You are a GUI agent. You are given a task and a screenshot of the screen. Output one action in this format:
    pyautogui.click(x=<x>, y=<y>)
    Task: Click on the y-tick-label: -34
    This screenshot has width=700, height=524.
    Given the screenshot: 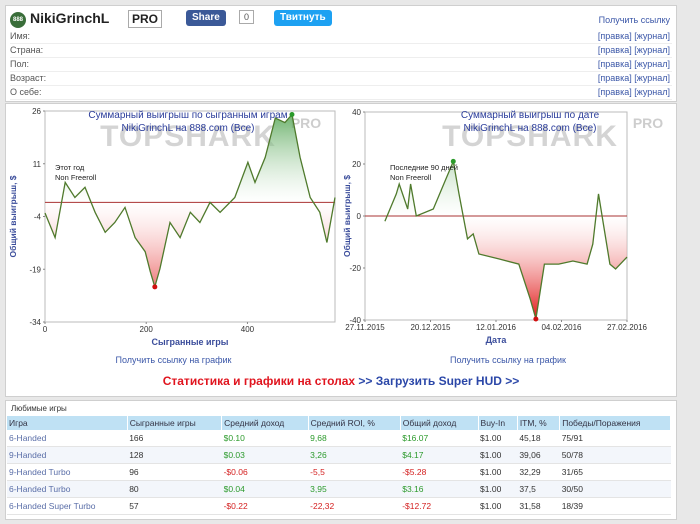 What is the action you would take?
    pyautogui.click(x=35, y=322)
    